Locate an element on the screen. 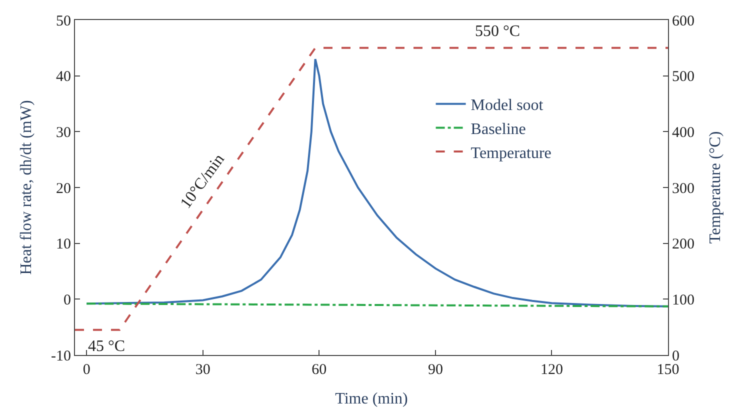 The width and height of the screenshot is (748, 416). legend-label: Model soot is located at coordinates (507, 105).